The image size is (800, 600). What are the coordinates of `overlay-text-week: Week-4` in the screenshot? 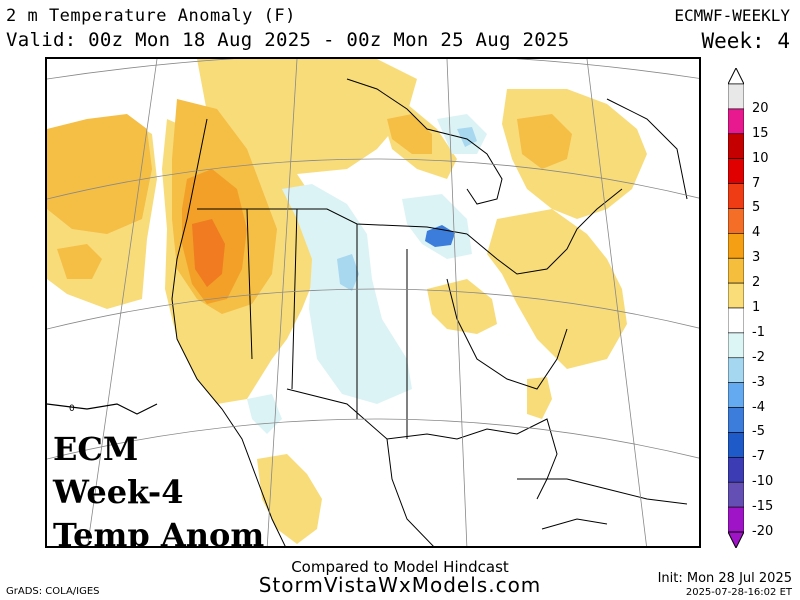 It's located at (118, 492).